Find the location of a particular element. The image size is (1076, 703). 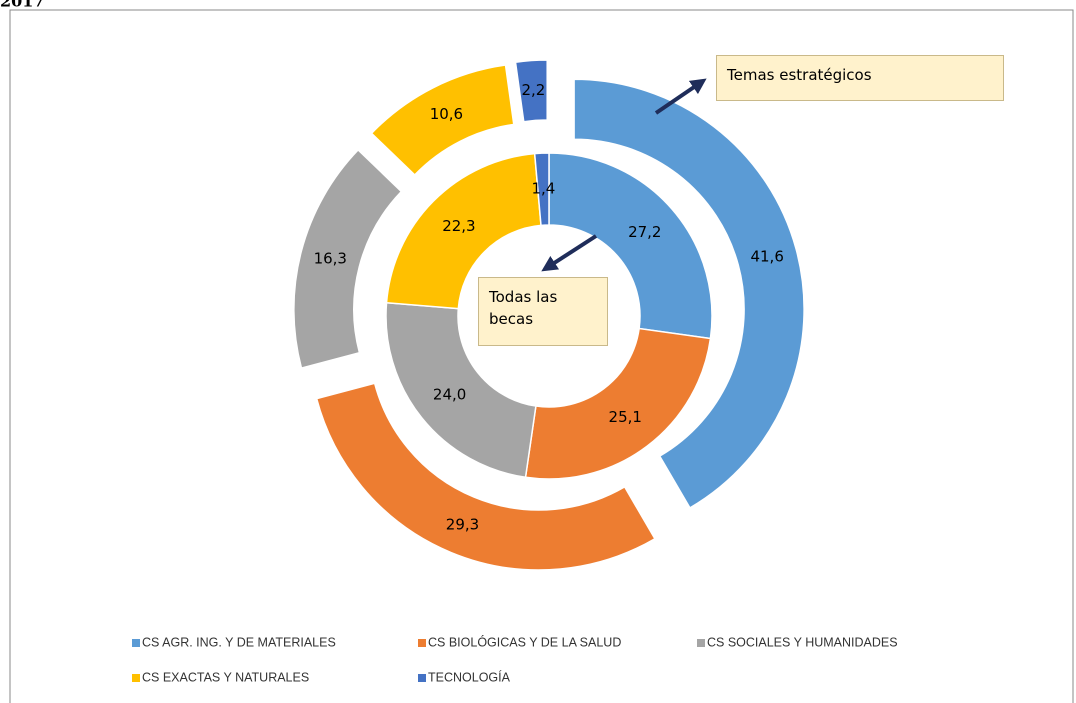

data-label: 24,0 is located at coordinates (449, 395).